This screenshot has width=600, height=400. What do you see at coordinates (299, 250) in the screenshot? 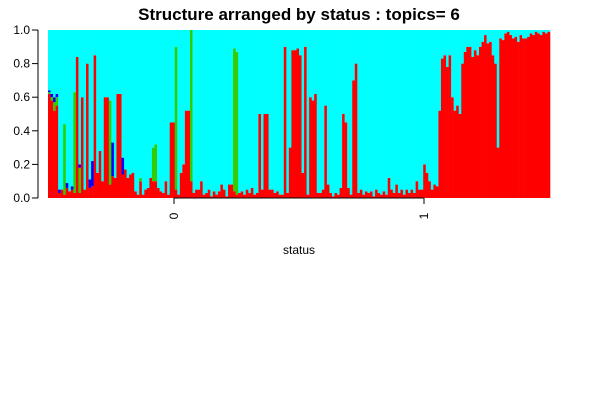
I see `x-axis-label: status` at bounding box center [299, 250].